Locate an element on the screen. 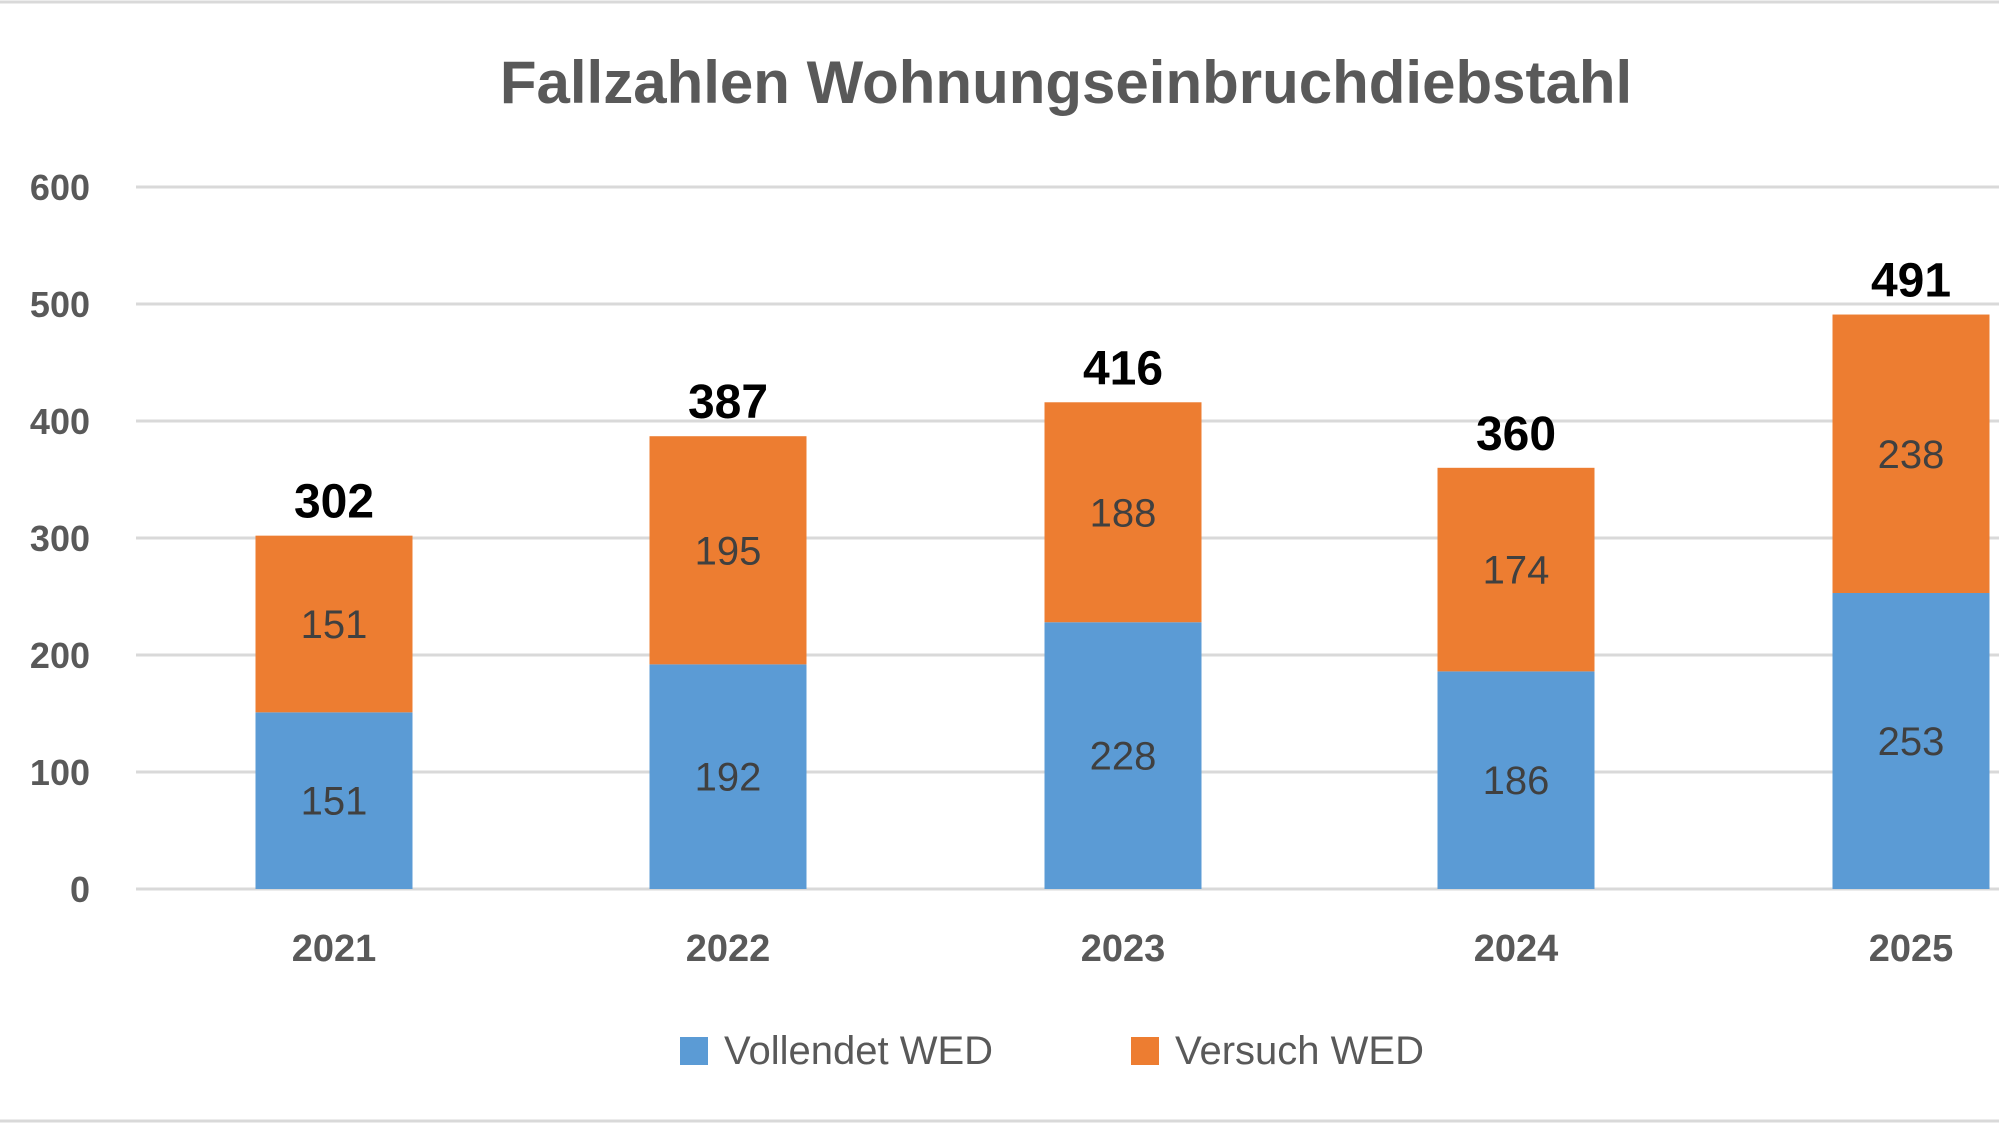  y-tick-label: 400 is located at coordinates (60, 421).